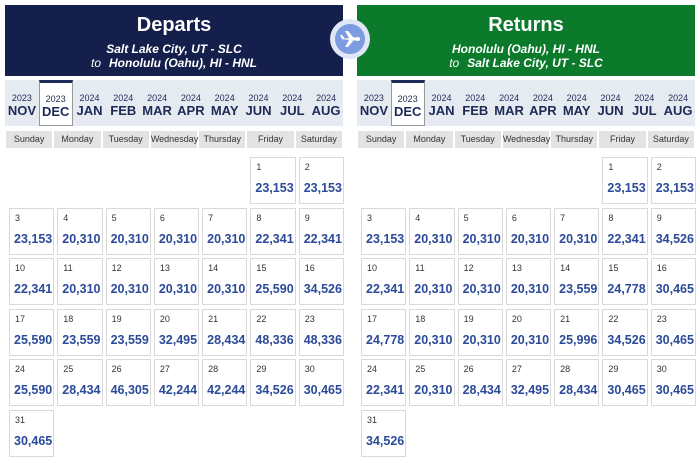 The height and width of the screenshot is (461, 700). Describe the element at coordinates (273, 332) in the screenshot. I see `day-cell: 22 48,336` at that location.